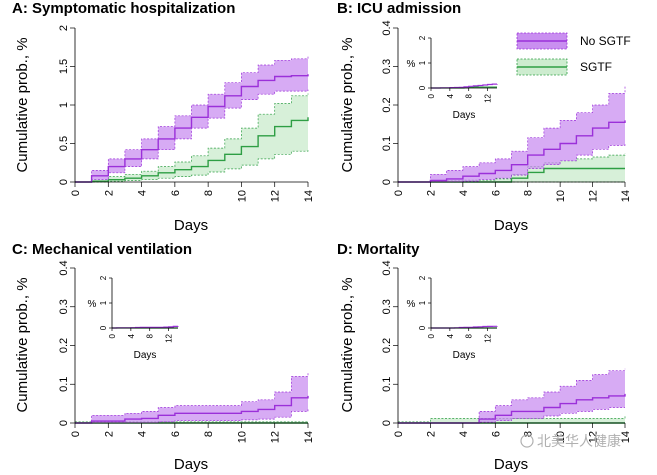 This screenshot has width=657, height=475. I want to click on panel-d-xlabel: Days, so click(511, 464).